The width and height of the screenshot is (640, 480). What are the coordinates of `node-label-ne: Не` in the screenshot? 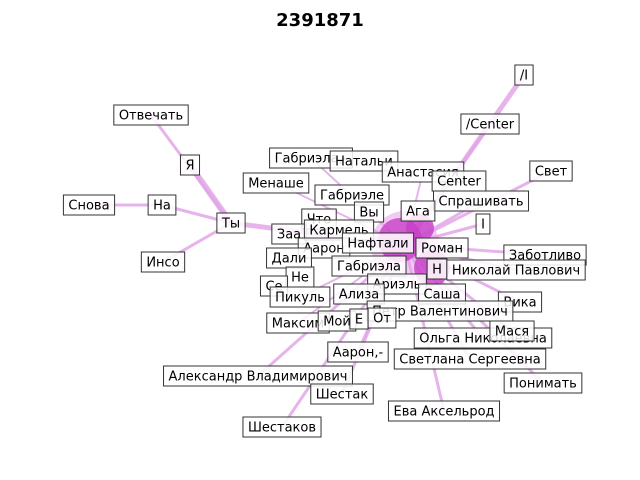 It's located at (300, 278).